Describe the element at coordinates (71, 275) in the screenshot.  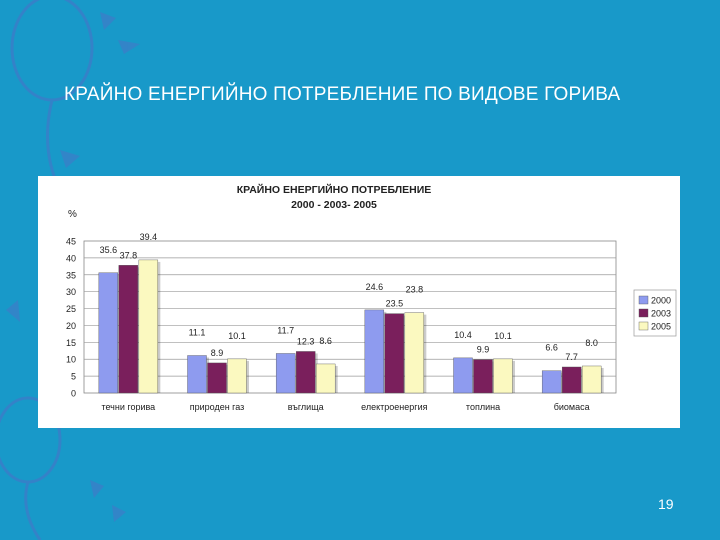
I see `y-tick-label: 35` at that location.